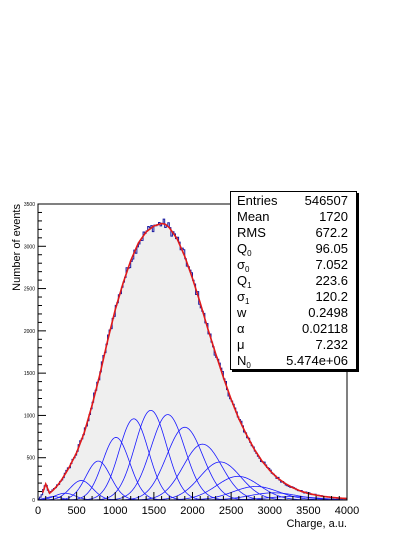 The height and width of the screenshot is (537, 415). I want to click on x-tick-label: 1000, so click(115, 511).